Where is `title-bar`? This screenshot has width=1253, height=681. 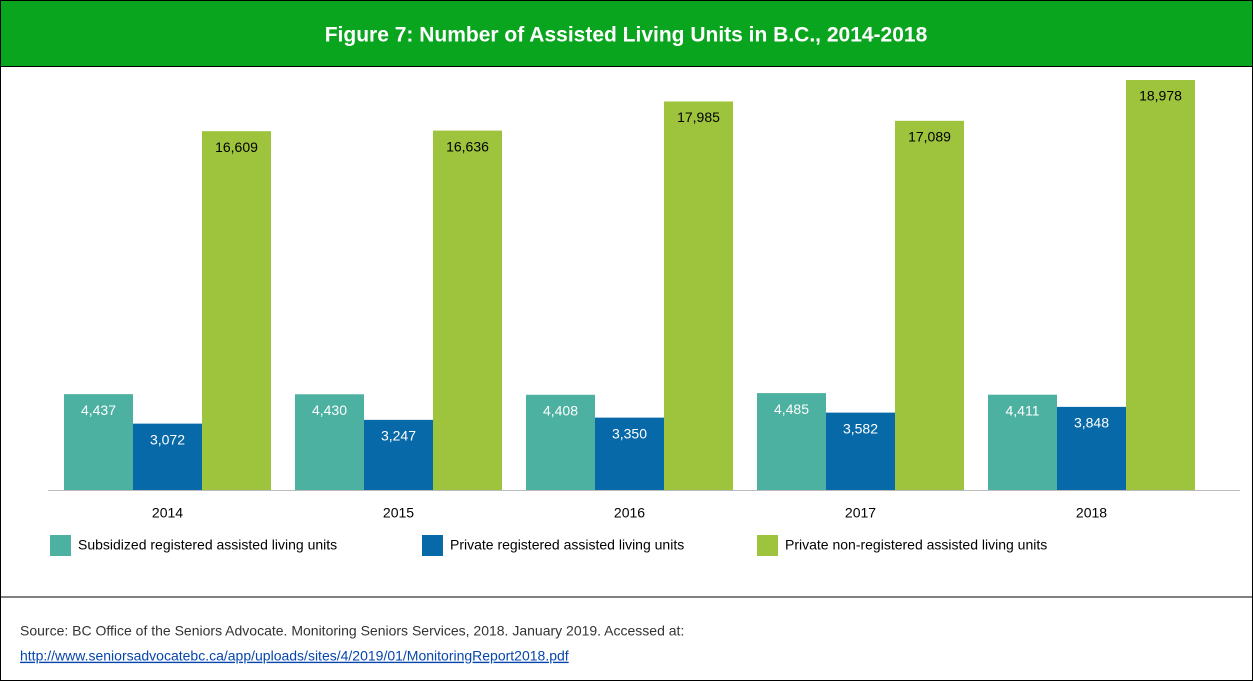 title-bar is located at coordinates (626, 33).